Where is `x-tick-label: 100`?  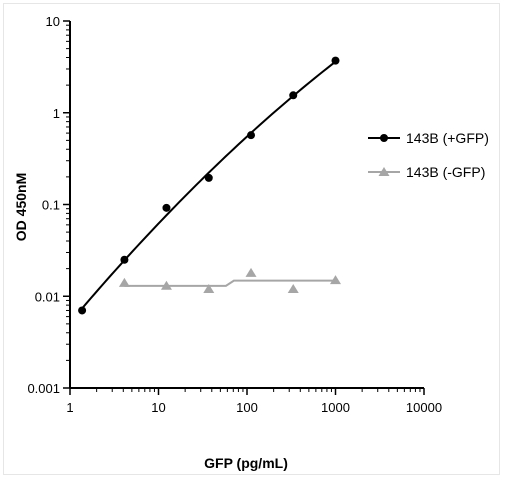 x-tick-label: 100 is located at coordinates (247, 407).